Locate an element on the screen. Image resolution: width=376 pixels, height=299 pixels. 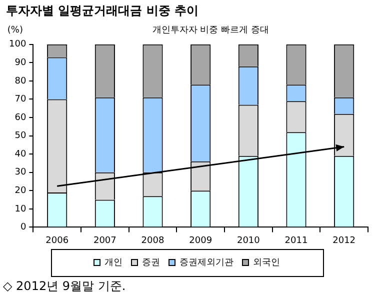
y-tick-label: 100 is located at coordinates (17, 45).